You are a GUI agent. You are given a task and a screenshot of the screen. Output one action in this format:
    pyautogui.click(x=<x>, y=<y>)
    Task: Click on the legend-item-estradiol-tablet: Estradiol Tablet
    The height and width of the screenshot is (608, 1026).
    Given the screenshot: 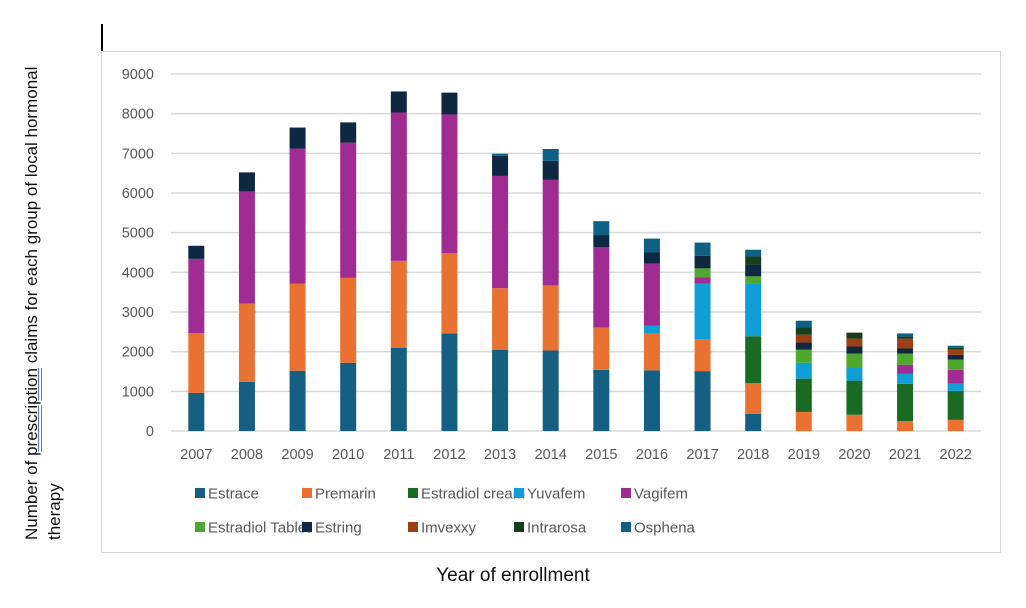 What is the action you would take?
    pyautogui.click(x=253, y=528)
    